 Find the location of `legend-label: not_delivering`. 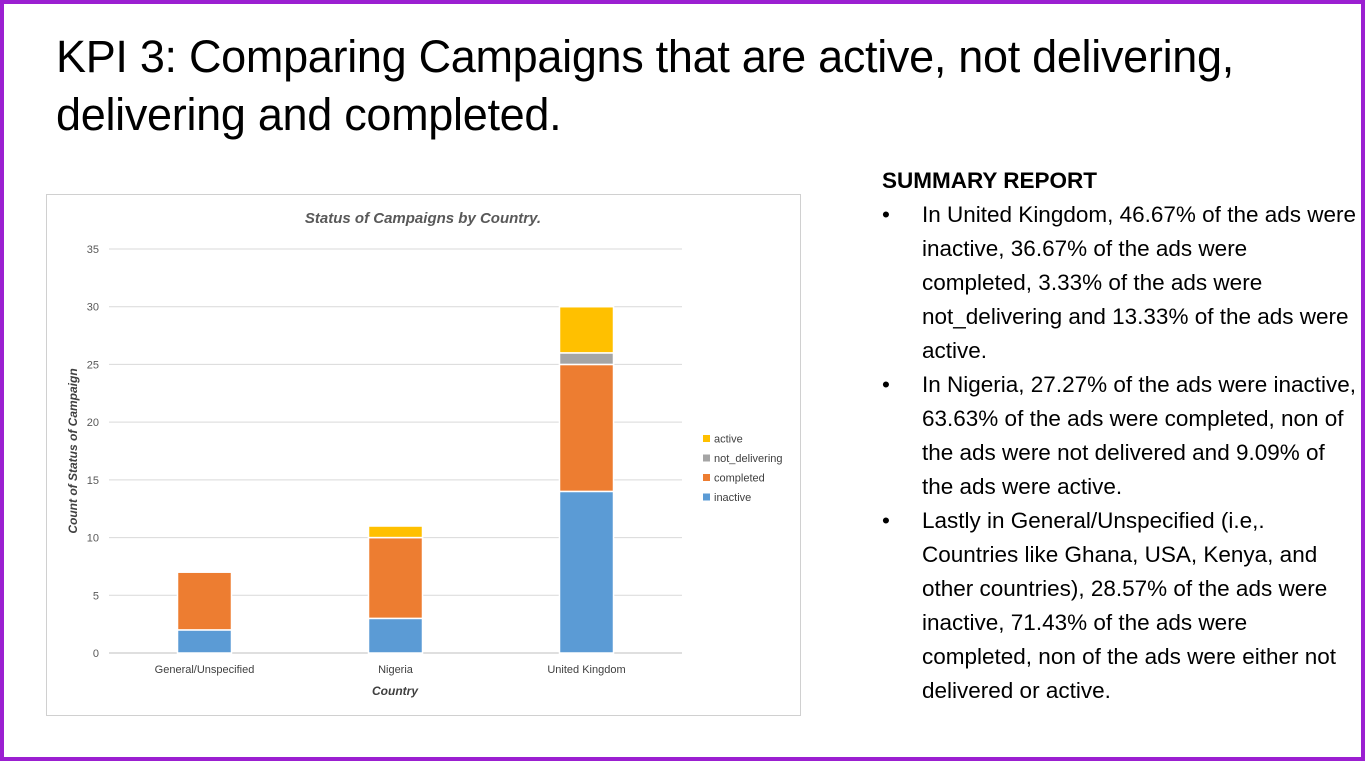

legend-label: not_delivering is located at coordinates (748, 459).